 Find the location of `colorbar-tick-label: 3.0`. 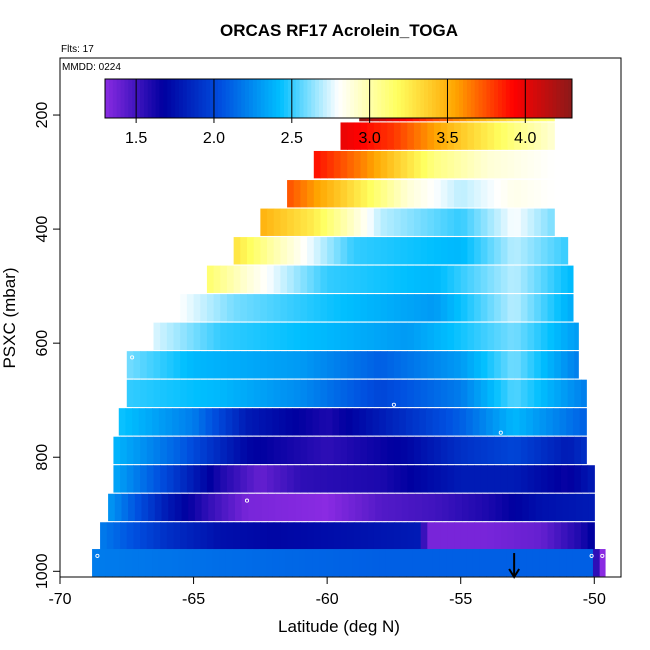

colorbar-tick-label: 3.0 is located at coordinates (370, 138).